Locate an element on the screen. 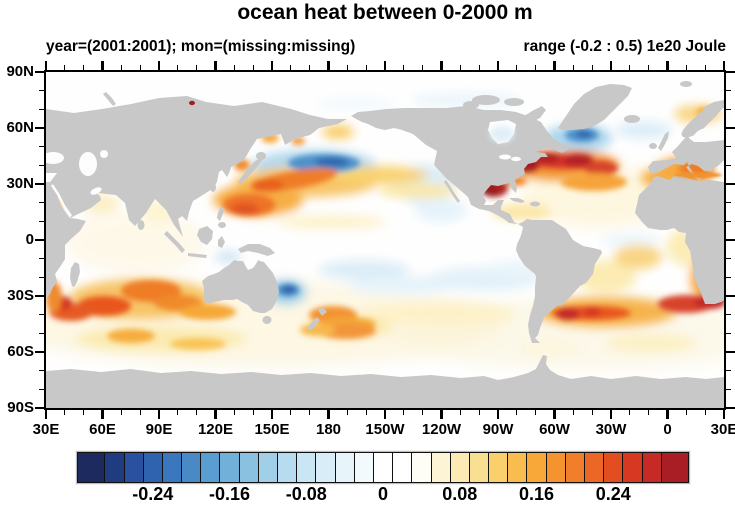 Image resolution: width=735 pixels, height=510 pixels. baltic-sea is located at coordinates (701, 135).